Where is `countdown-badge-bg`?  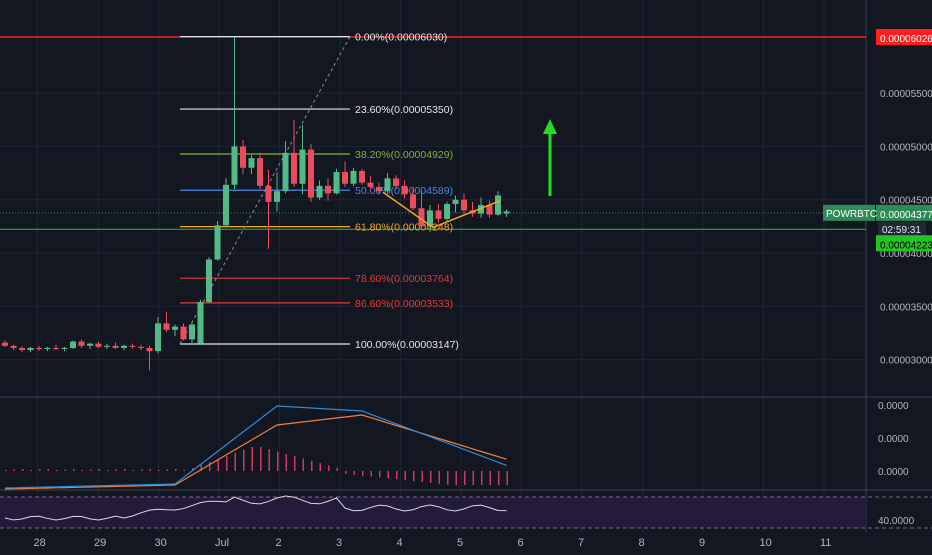 countdown-badge-bg is located at coordinates (902, 228).